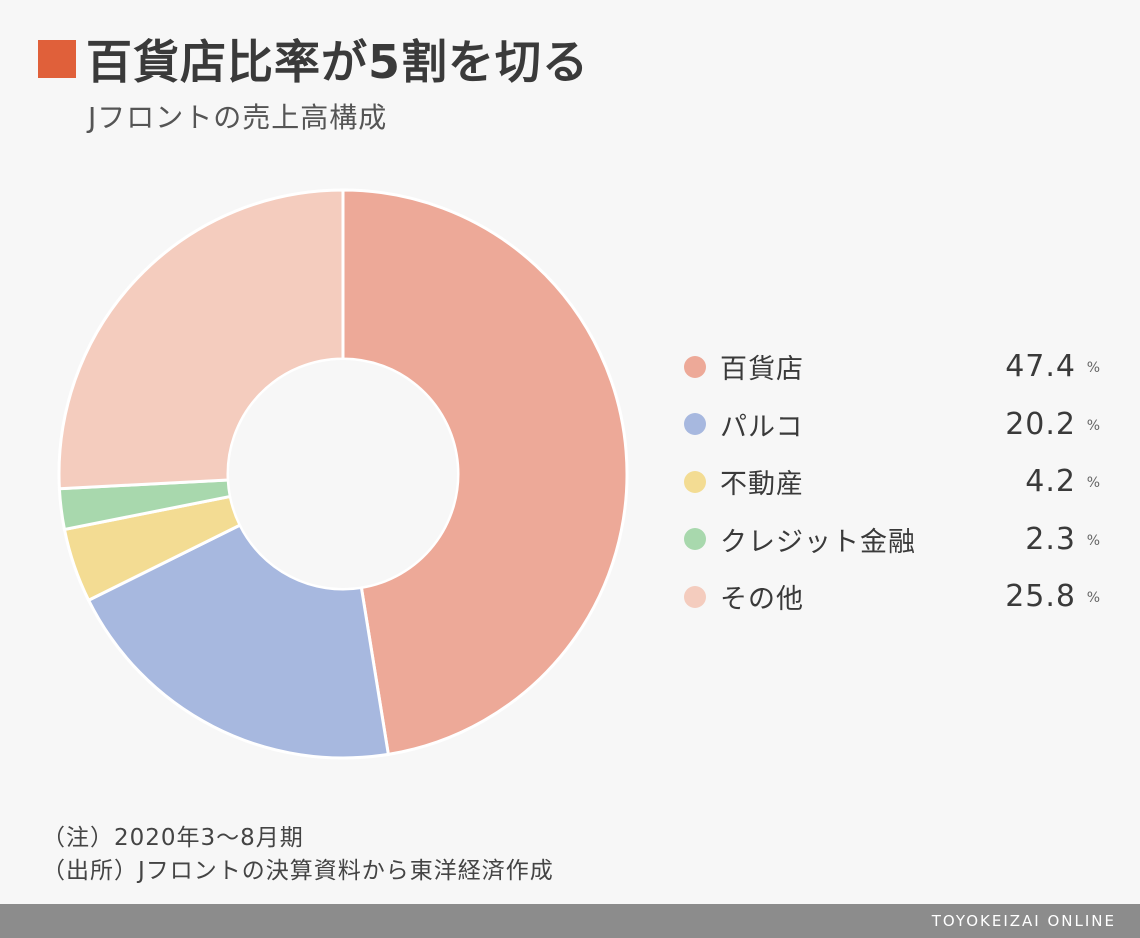  Describe the element at coordinates (762, 427) in the screenshot. I see `legend-label: パルコ` at that location.